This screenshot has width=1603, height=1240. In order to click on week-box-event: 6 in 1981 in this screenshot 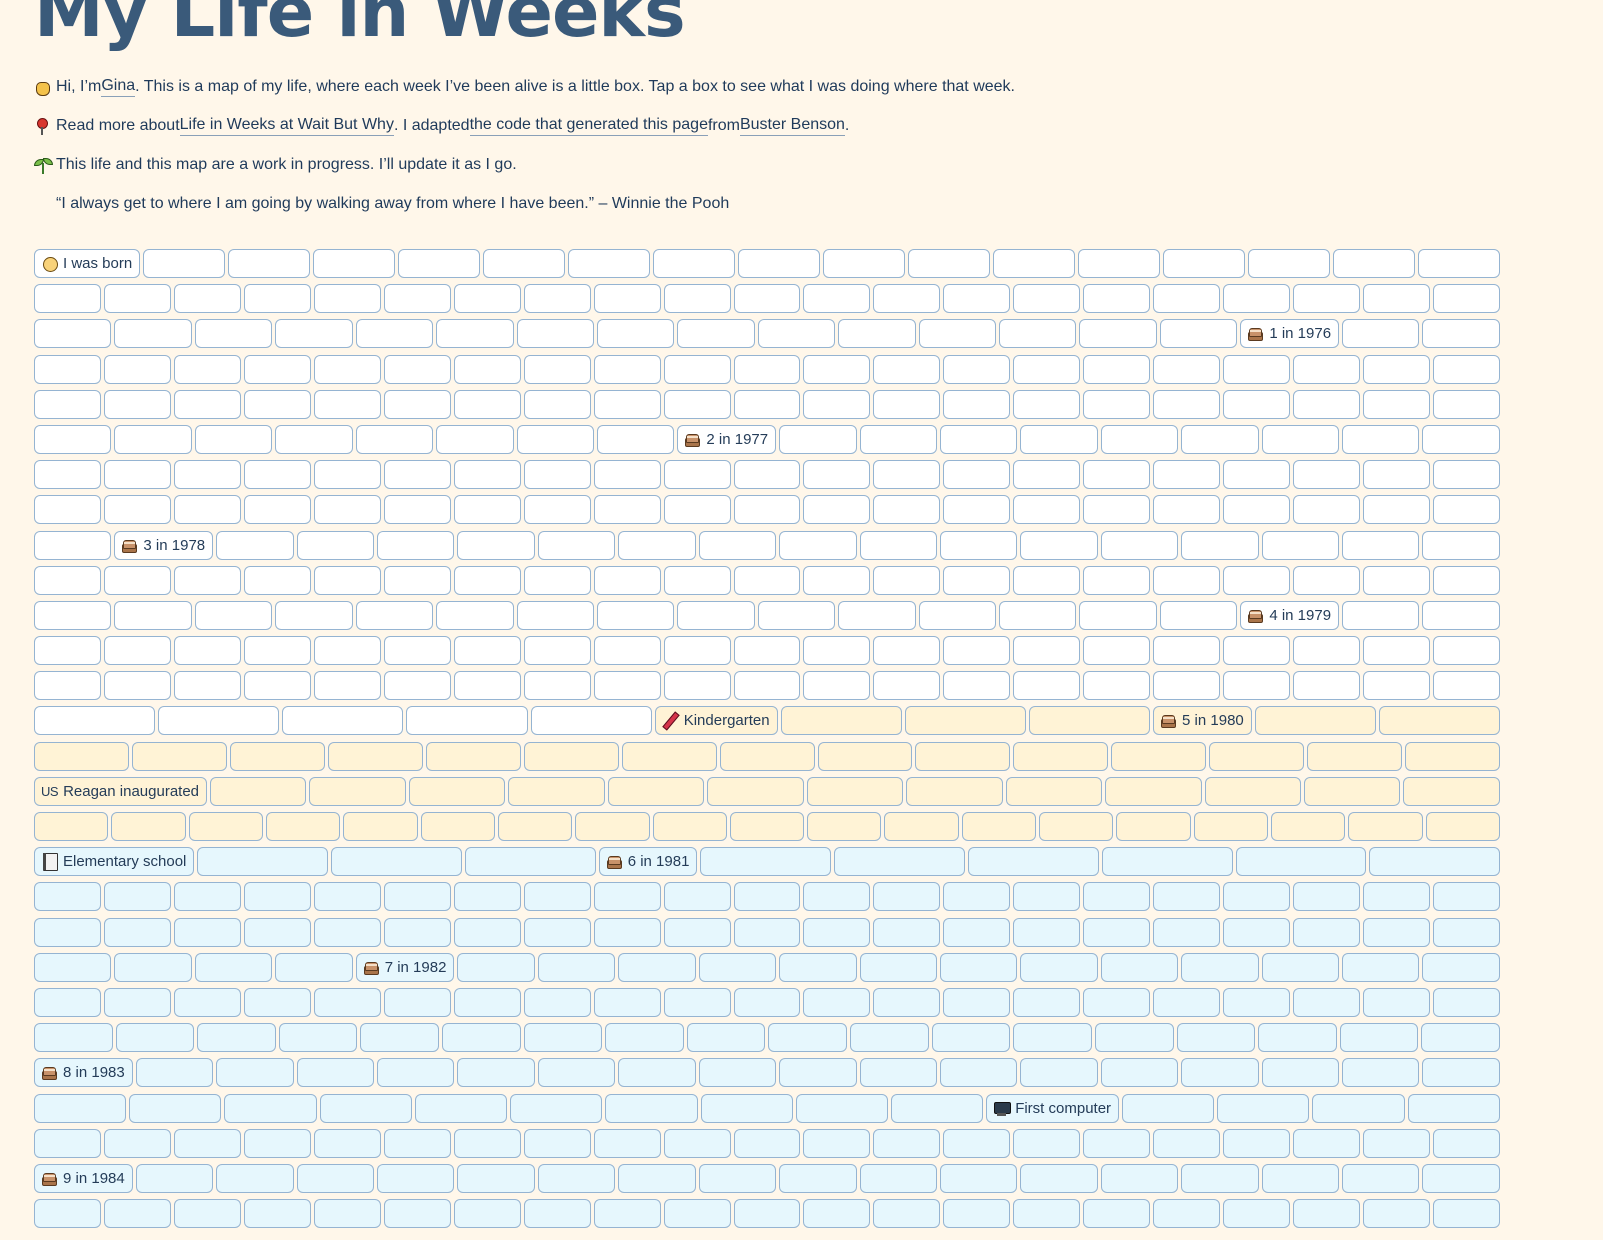, I will do `click(648, 862)`.